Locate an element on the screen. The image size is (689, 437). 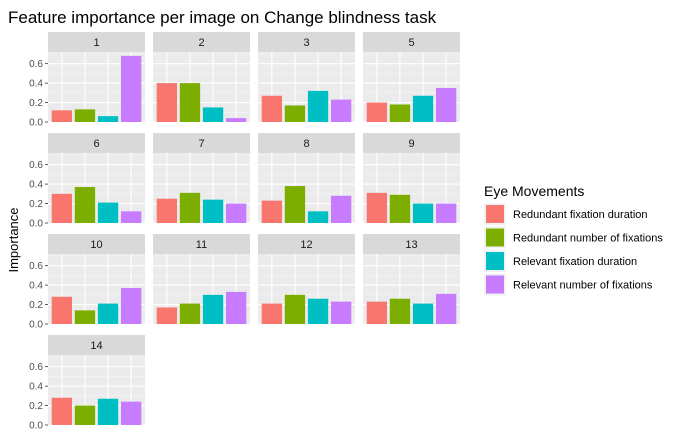
facet-panel-11: 11 is located at coordinates (201, 279).